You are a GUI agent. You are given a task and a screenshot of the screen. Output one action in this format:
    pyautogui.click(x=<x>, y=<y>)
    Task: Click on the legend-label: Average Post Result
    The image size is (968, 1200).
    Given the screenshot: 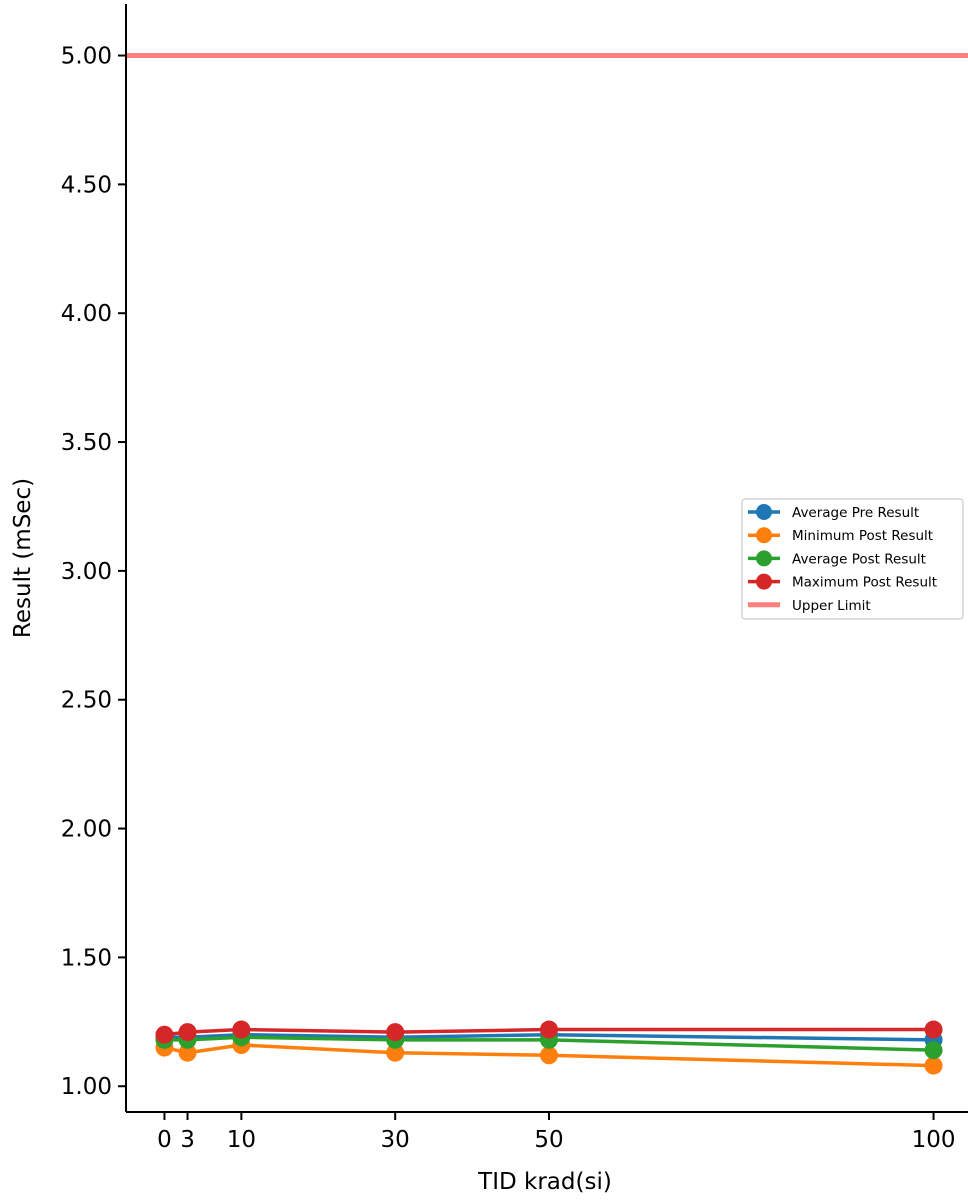 What is the action you would take?
    pyautogui.click(x=859, y=559)
    